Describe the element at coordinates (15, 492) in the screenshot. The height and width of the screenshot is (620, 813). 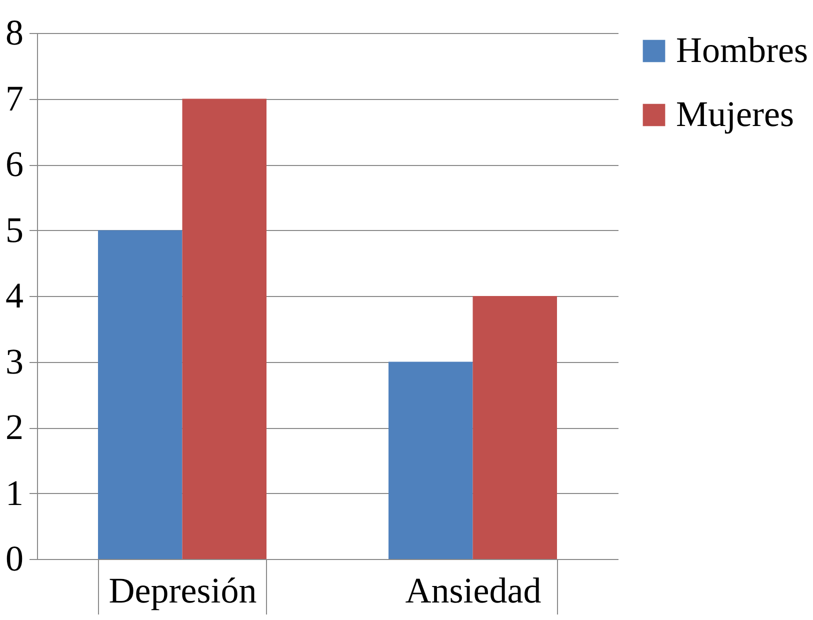
I see `y-tick-label: 1` at that location.